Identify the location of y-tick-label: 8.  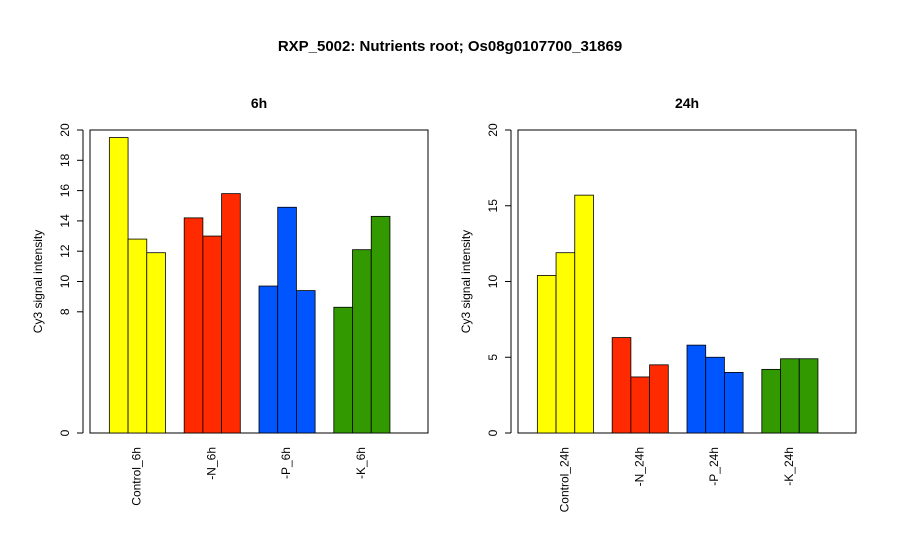
(65, 311).